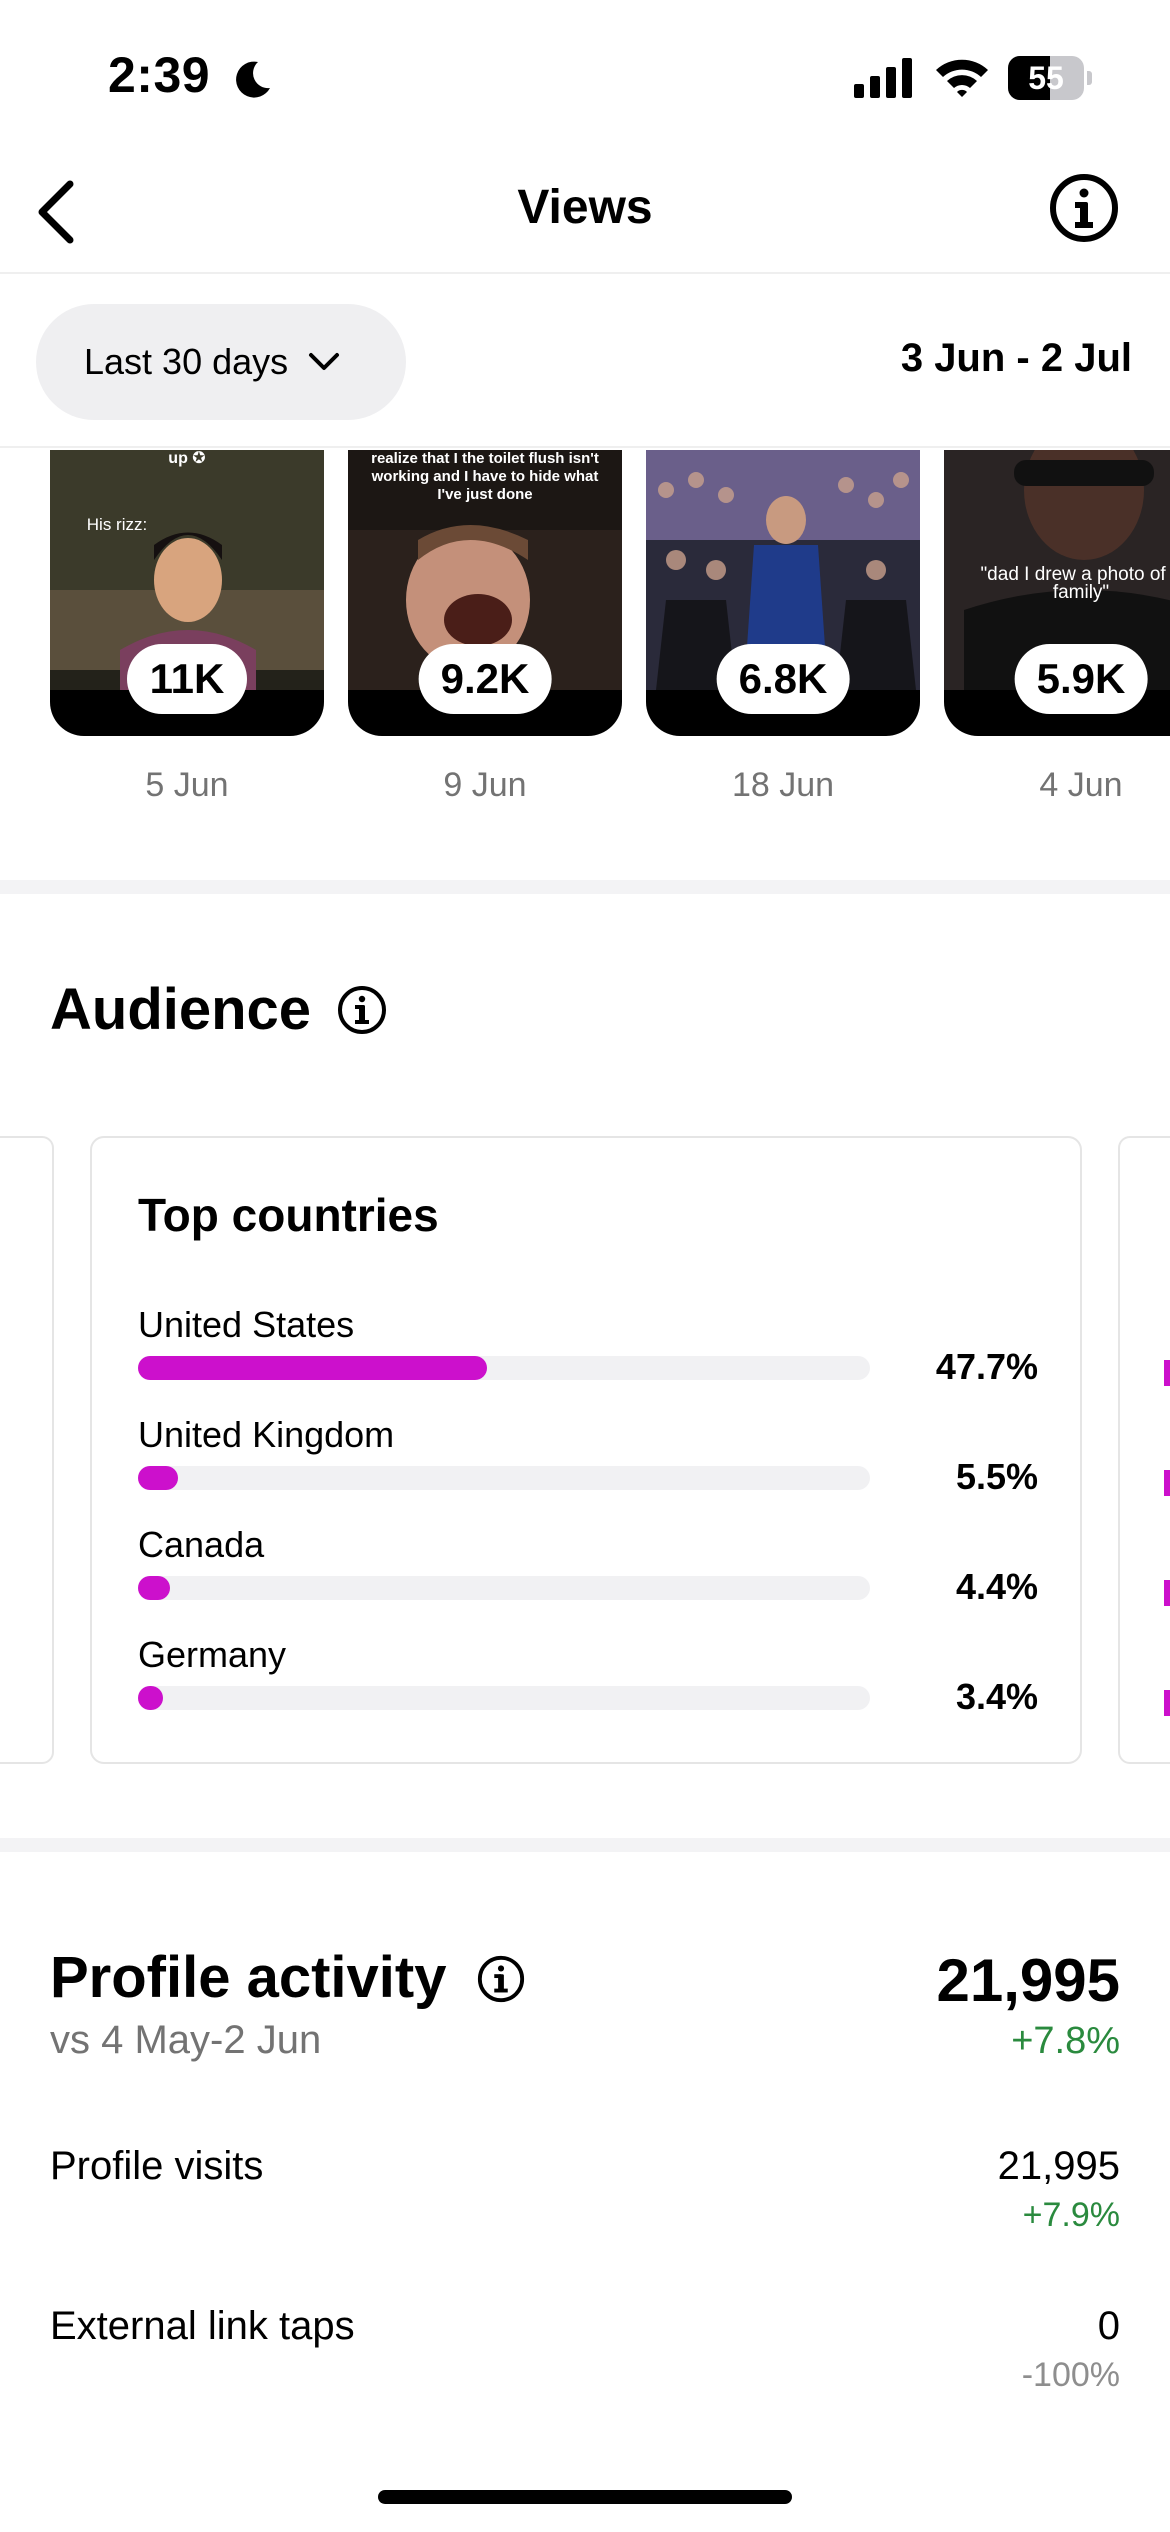 This screenshot has height=2532, width=1170. I want to click on thumbnail-caption: His rizz:, so click(117, 524).